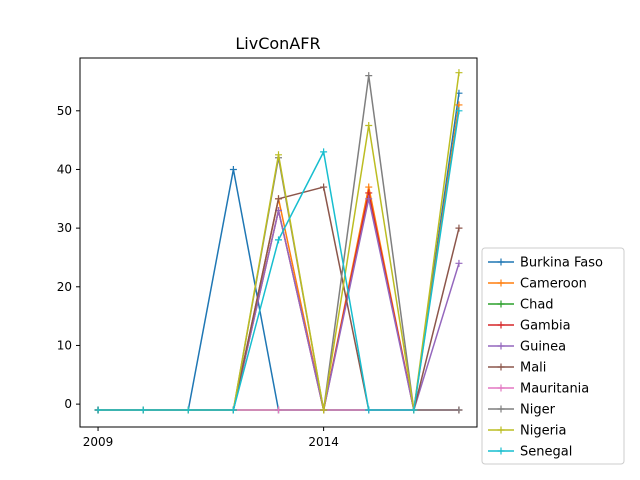  I want to click on legend-item-chad: Chad, so click(521, 305).